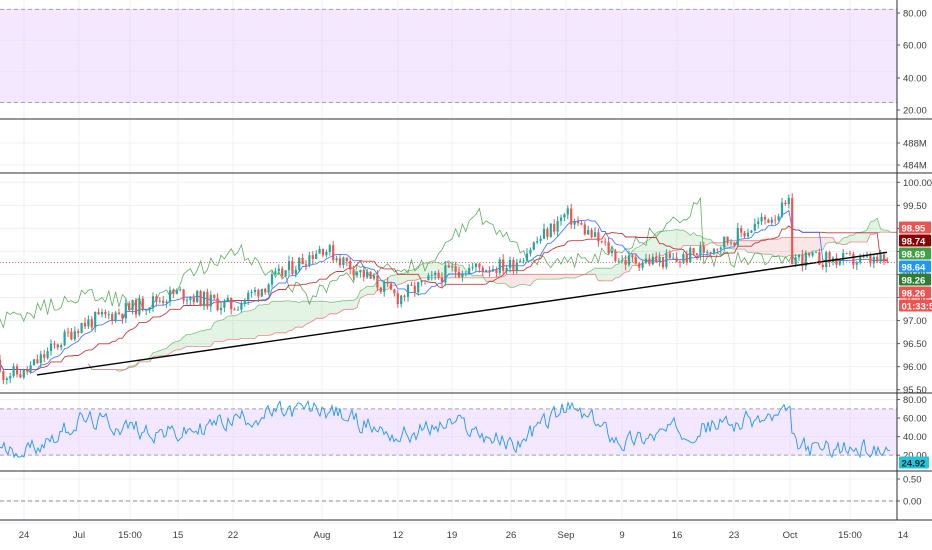  I want to click on time-axis-label: Aug, so click(322, 535).